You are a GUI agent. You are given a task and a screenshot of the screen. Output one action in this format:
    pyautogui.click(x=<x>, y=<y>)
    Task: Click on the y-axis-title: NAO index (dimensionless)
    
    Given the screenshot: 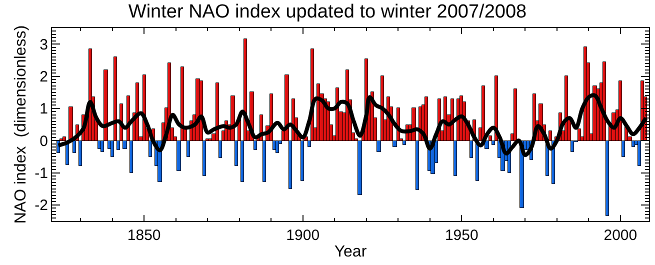 What is the action you would take?
    pyautogui.click(x=21, y=124)
    